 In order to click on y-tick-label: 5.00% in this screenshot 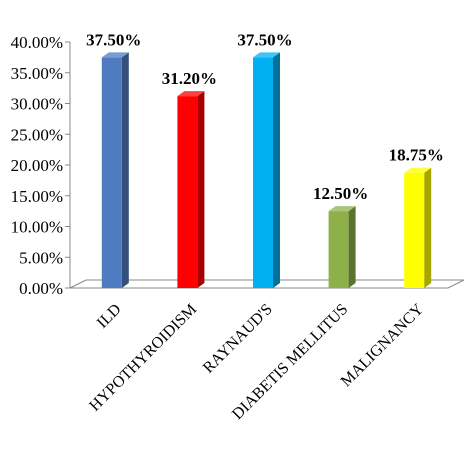, I will do `click(41, 257)`.